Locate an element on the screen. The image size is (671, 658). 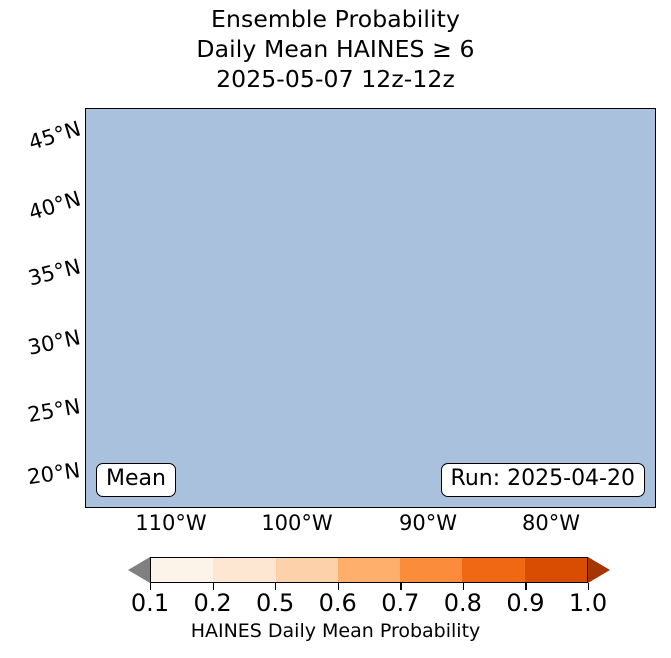
mean-label-box: Mean is located at coordinates (136, 480).